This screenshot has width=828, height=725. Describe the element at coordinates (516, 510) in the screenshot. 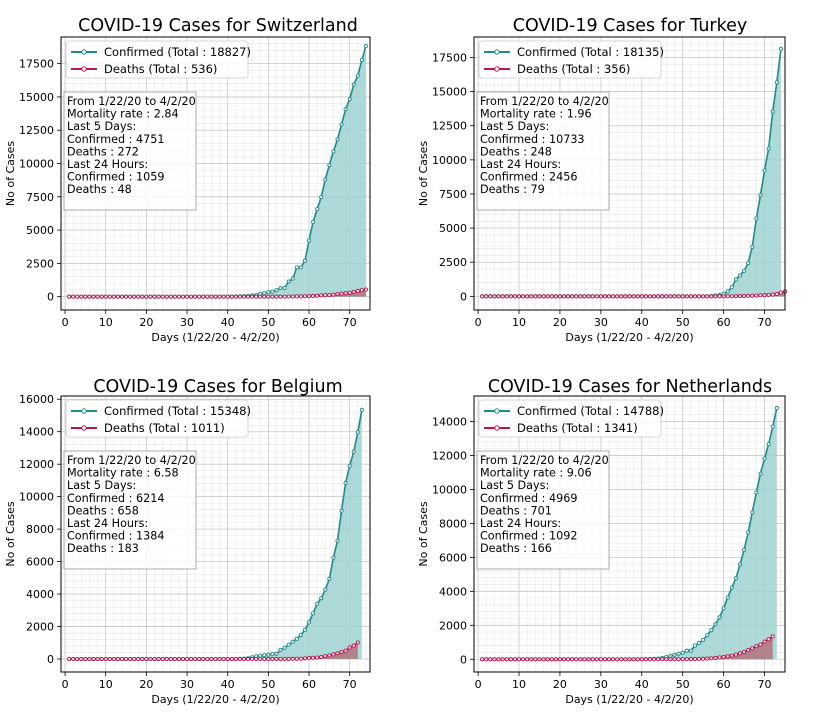

I see `annotation-line: Deaths : 701` at that location.